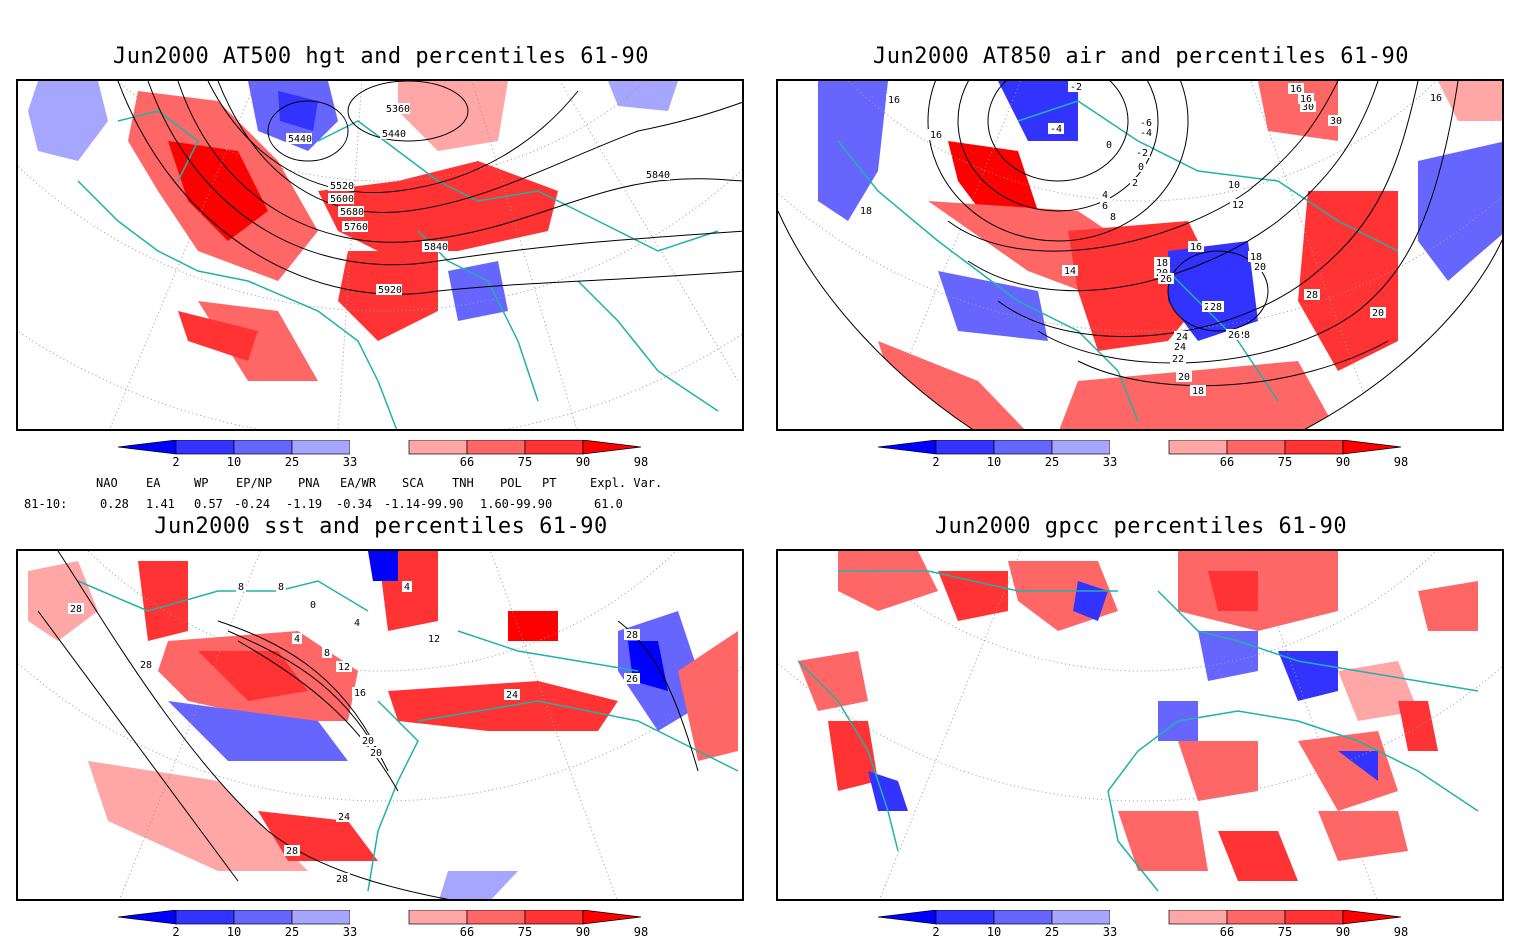 The image size is (1520, 940). I want to click on teleconn-header: POL, so click(511, 483).